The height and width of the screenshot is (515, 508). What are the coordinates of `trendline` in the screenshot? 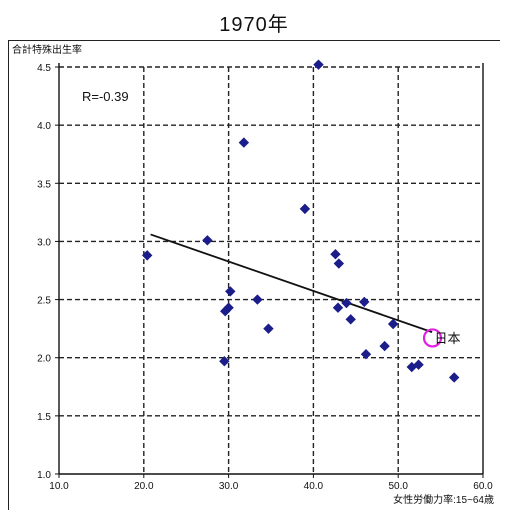 It's located at (291, 283).